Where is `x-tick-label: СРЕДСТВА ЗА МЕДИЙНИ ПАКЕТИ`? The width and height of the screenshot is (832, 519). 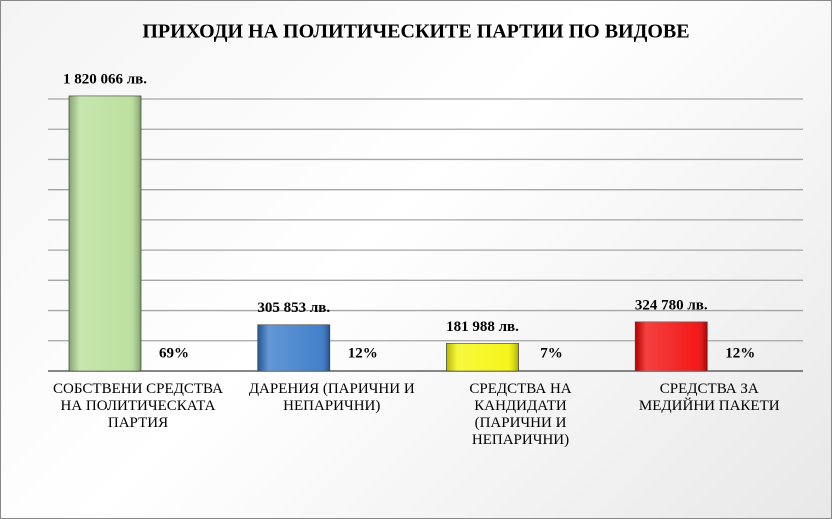 x-tick-label: СРЕДСТВА ЗА МЕДИЙНИ ПАКЕТИ is located at coordinates (709, 397).